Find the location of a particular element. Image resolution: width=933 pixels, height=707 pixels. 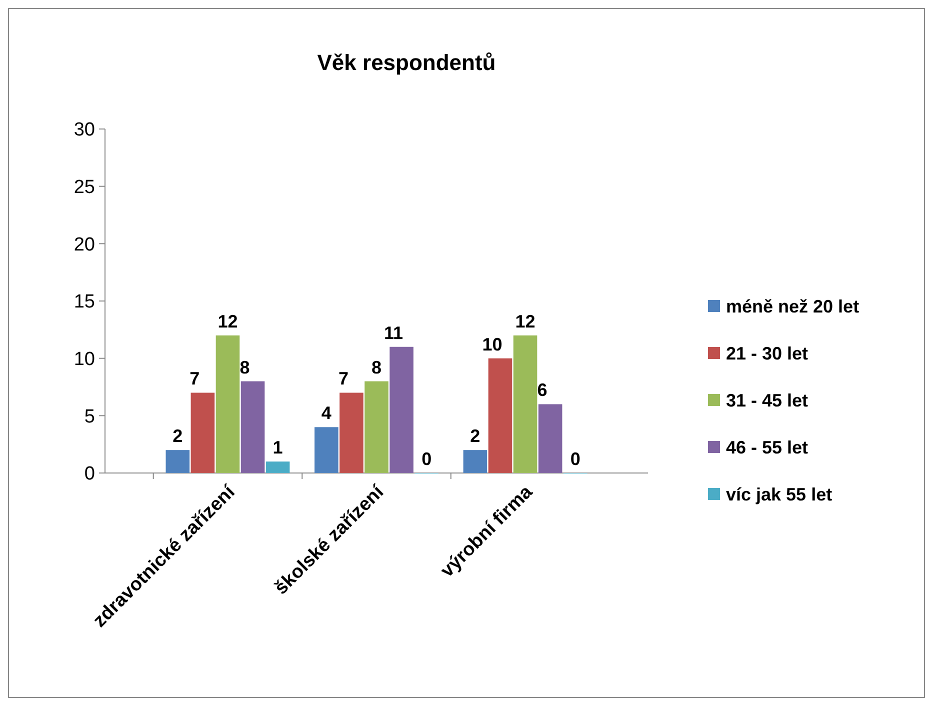

legend-label: 21 - 30 let is located at coordinates (767, 353).